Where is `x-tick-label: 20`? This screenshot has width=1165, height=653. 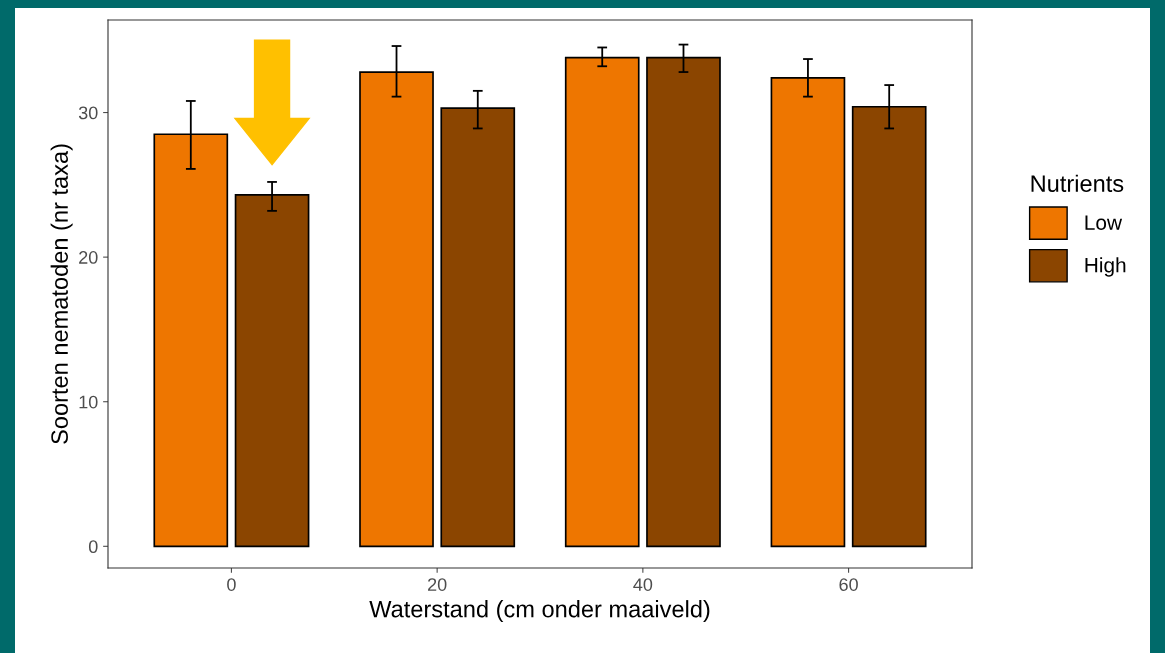
x-tick-label: 20 is located at coordinates (437, 584).